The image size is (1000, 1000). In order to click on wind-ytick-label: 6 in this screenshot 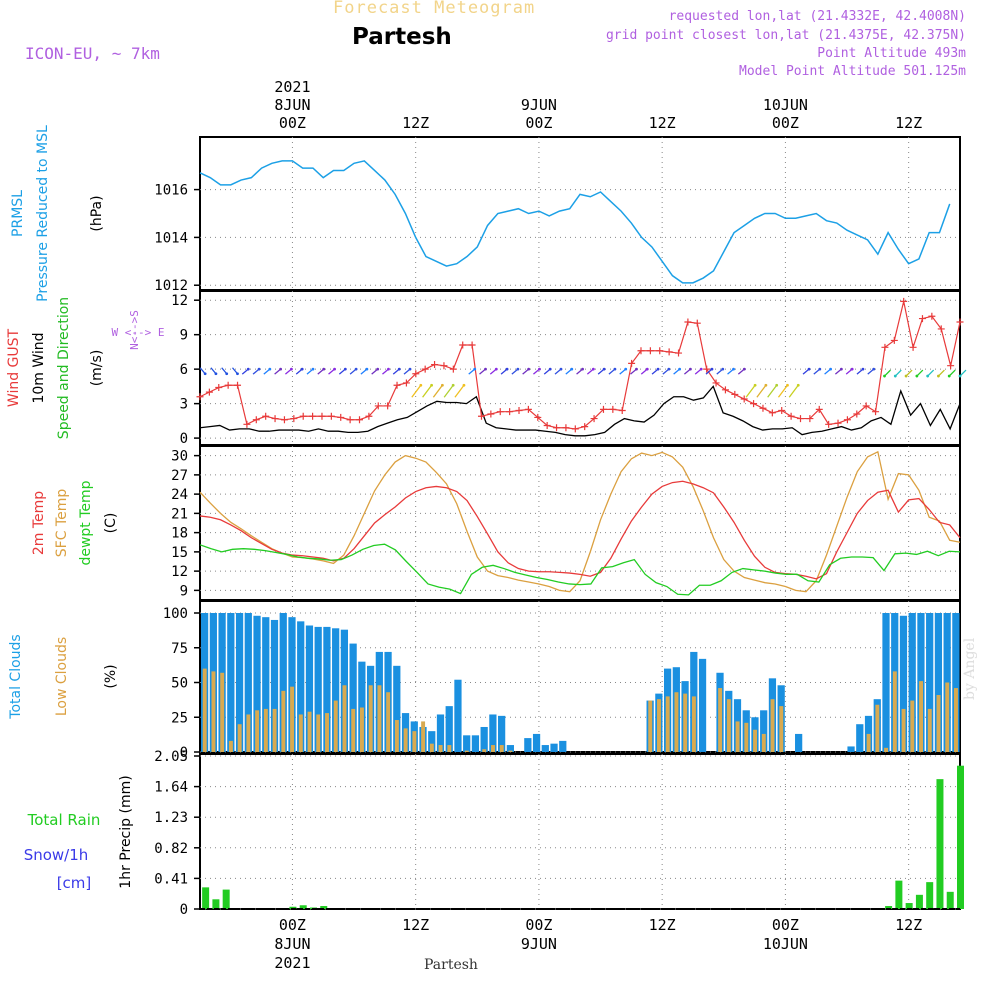, I will do `click(184, 370)`.